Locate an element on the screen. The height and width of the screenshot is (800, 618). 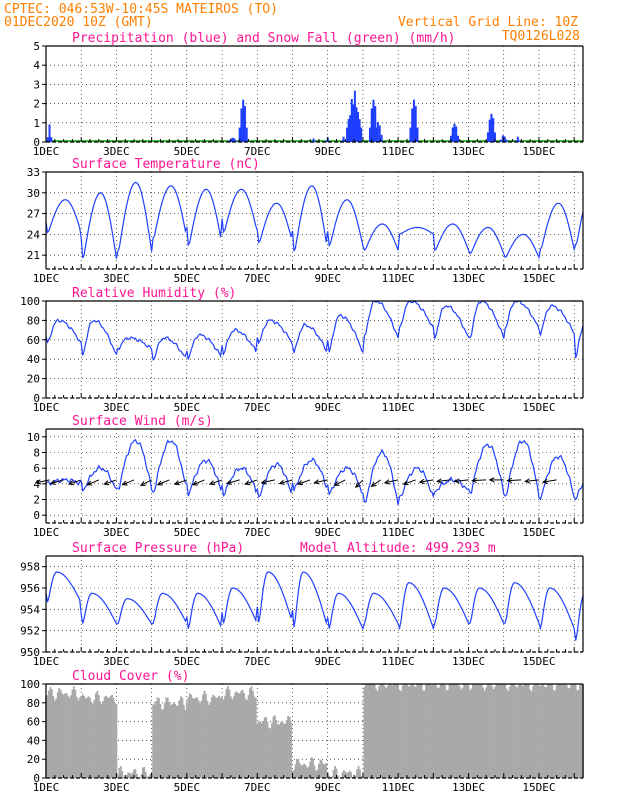
y-tick-label: 60 is located at coordinates (33, 340).